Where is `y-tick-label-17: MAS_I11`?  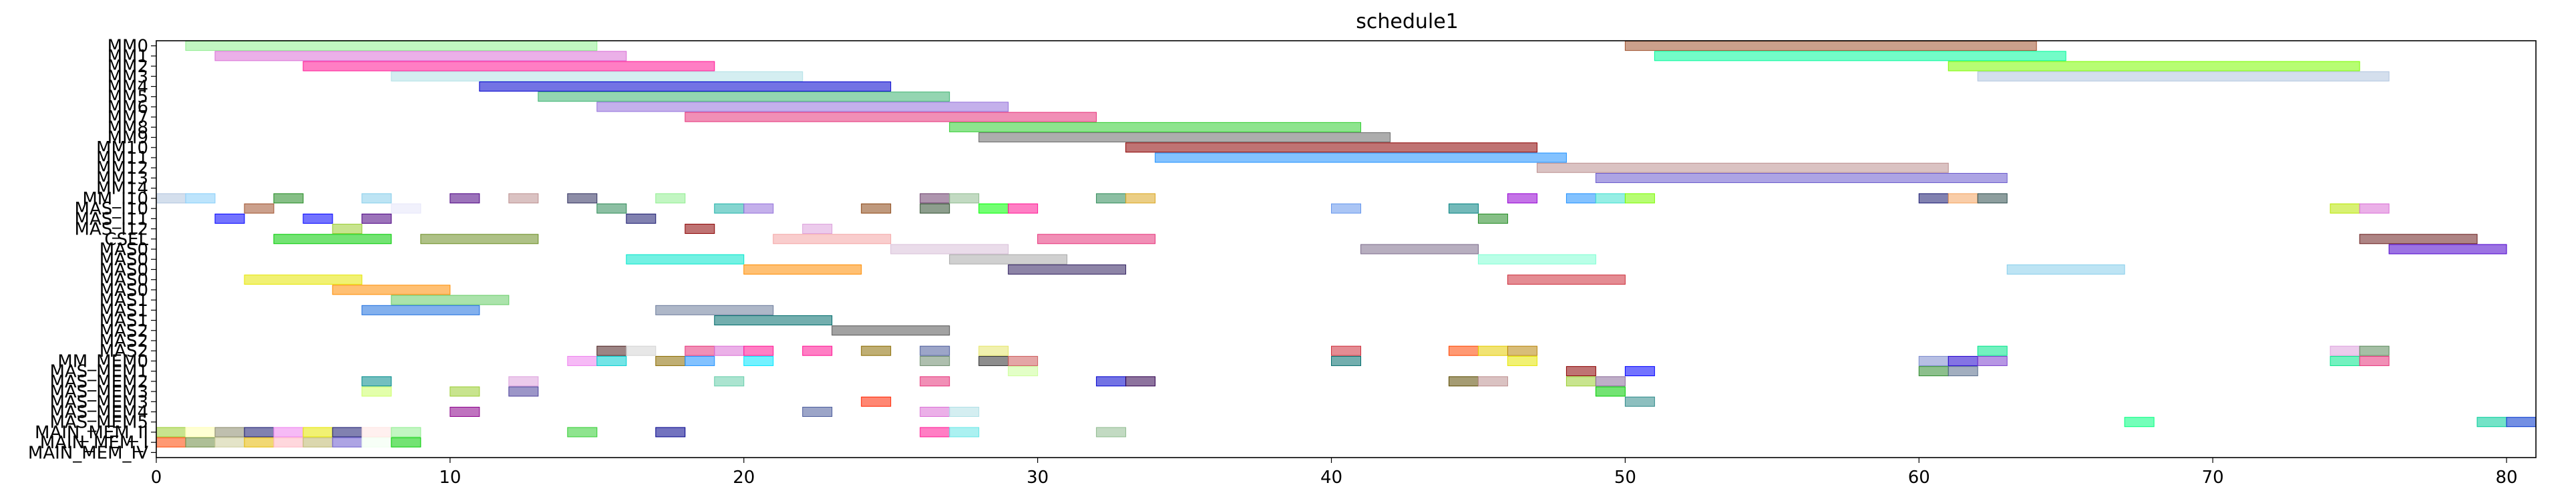
y-tick-label-17: MAS_I11 is located at coordinates (112, 219).